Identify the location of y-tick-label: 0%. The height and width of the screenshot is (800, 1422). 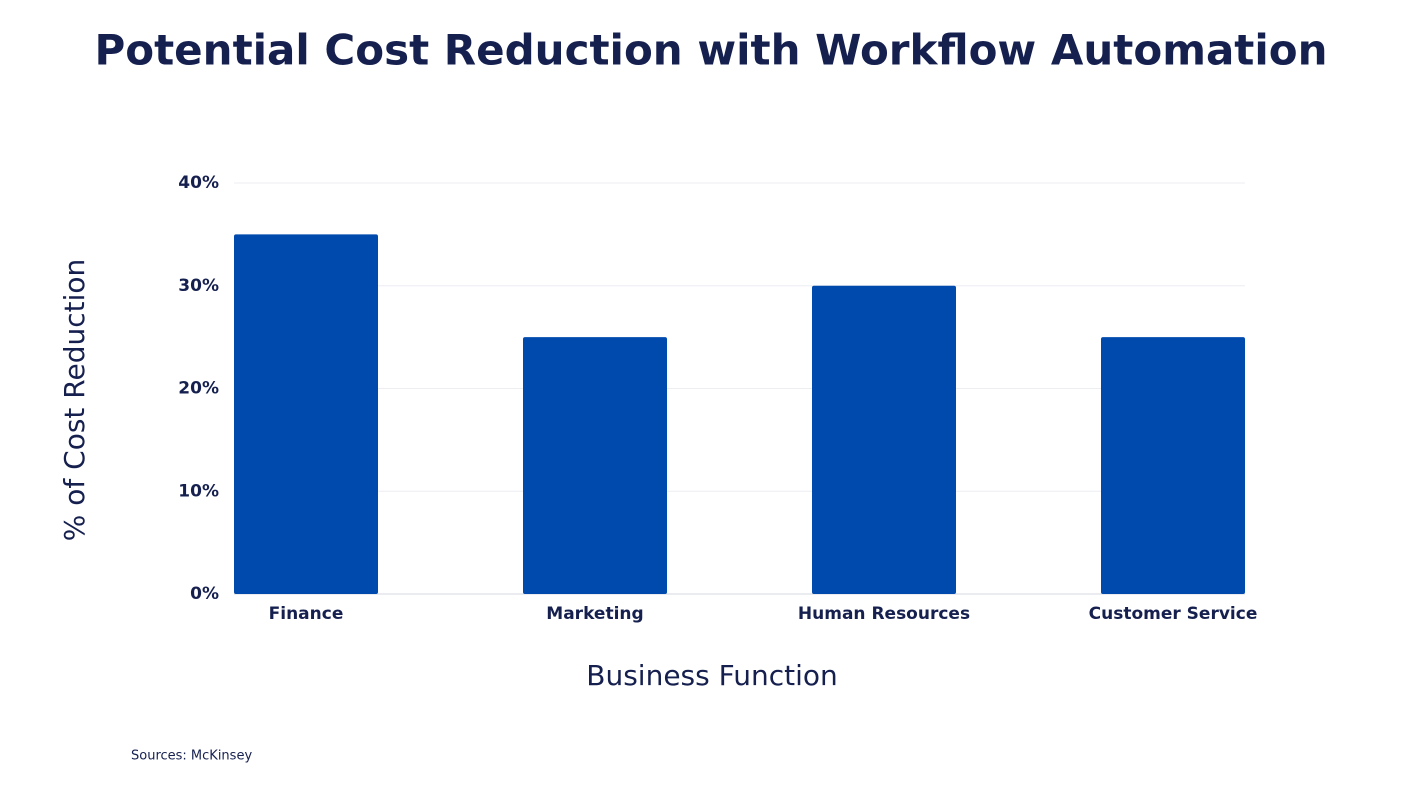
(204, 594).